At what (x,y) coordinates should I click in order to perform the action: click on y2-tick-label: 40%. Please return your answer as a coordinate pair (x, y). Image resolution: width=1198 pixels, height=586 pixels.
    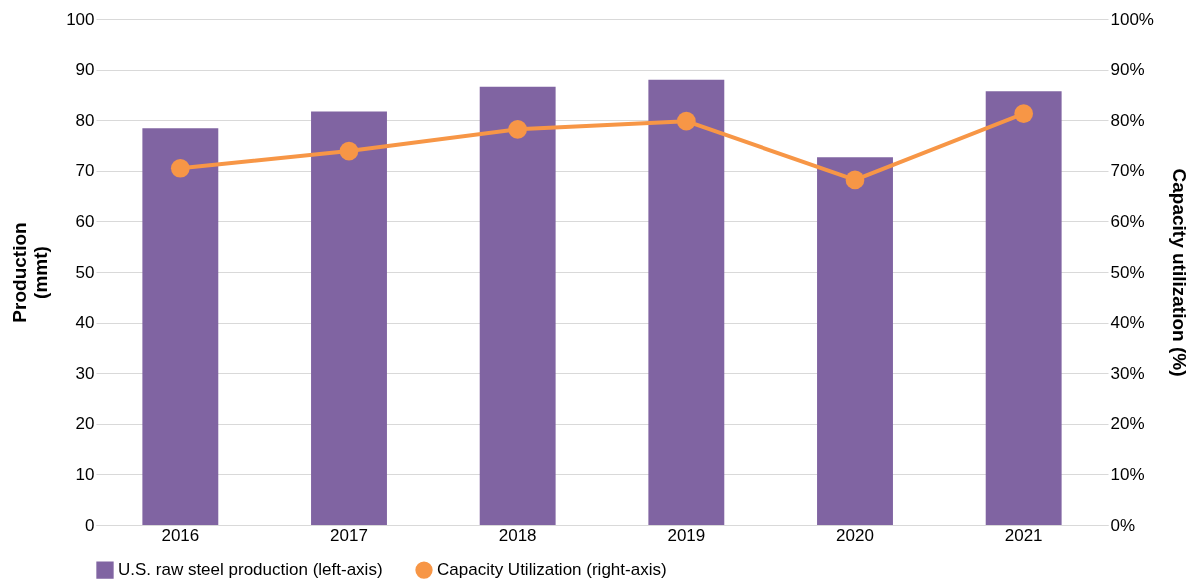
    Looking at the image, I should click on (1127, 323).